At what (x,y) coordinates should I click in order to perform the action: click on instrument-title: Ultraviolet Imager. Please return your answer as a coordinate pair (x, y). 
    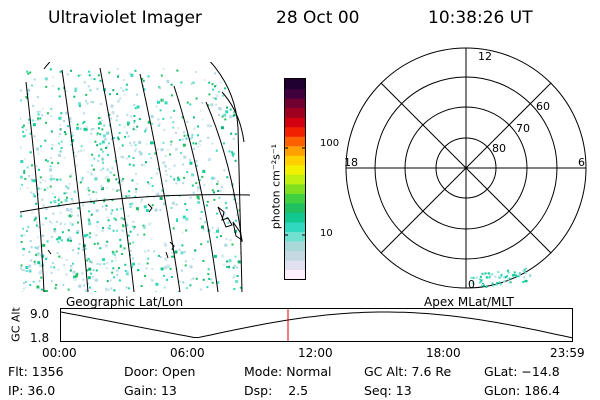
    Looking at the image, I should click on (125, 18).